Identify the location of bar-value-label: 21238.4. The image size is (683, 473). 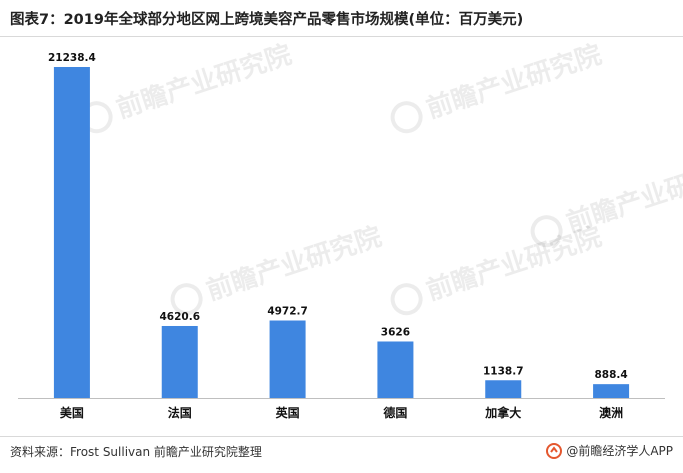
(72, 58).